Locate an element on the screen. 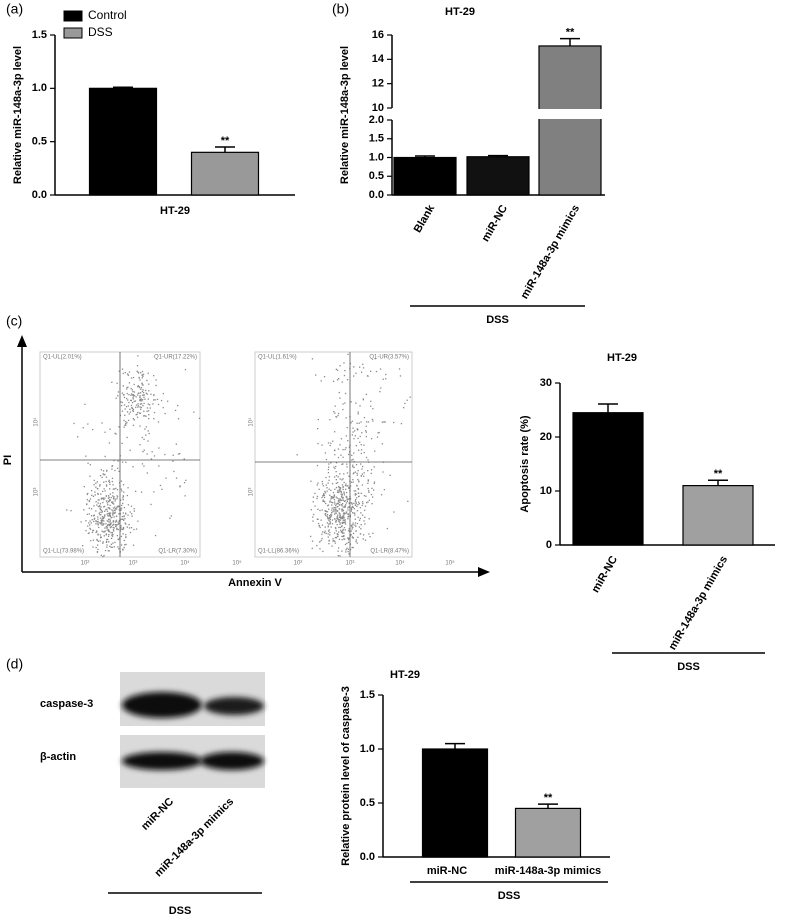 The width and height of the screenshot is (800, 919). y-tick-label: 10⁴ is located at coordinates (36, 422).